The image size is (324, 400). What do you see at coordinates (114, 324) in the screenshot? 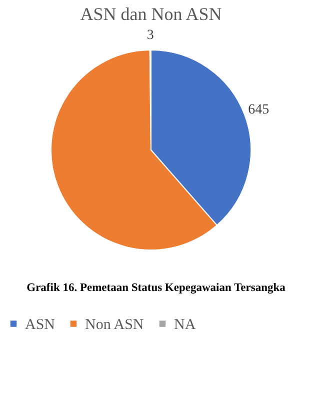
I see `legend-label: Non ASN` at bounding box center [114, 324].